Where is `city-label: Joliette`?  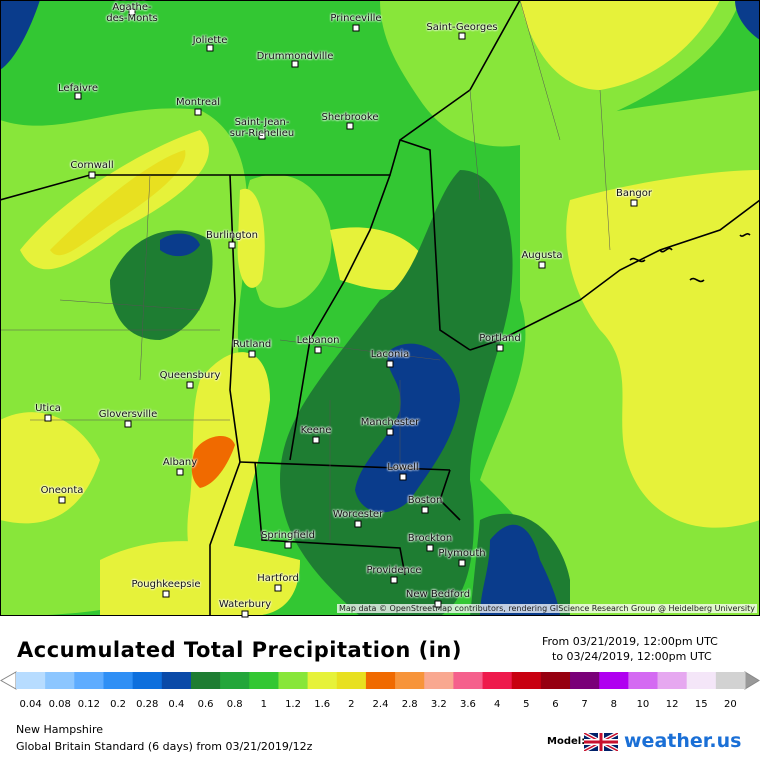 city-label: Joliette is located at coordinates (210, 40).